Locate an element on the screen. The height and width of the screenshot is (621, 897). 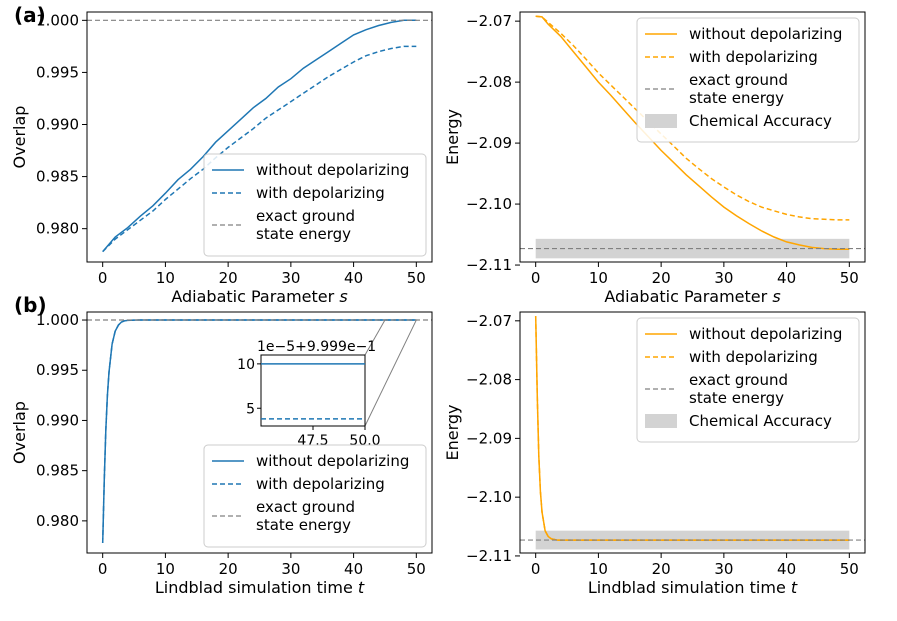
inset-frame is located at coordinates (313, 390).